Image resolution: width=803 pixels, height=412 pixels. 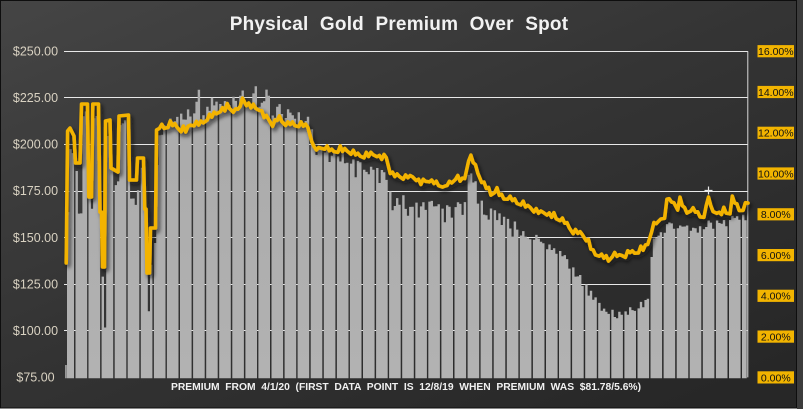 What do you see at coordinates (776, 297) in the screenshot?
I see `svg-text: 4.00%` at bounding box center [776, 297].